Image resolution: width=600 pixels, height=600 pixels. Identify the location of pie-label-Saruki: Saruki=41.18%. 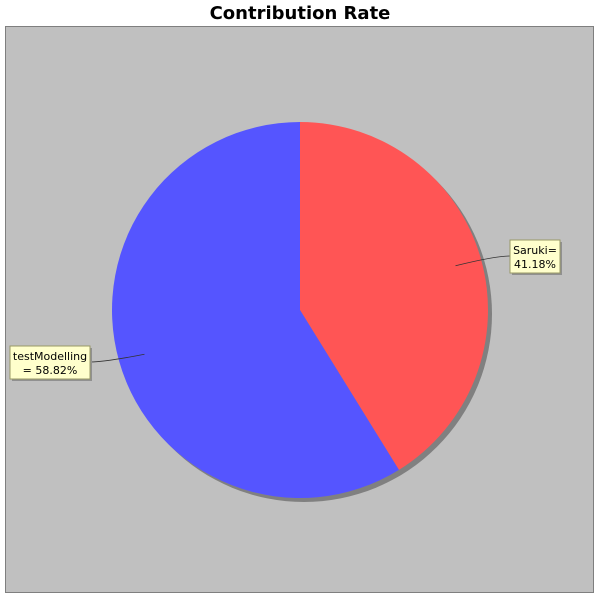
(508, 257).